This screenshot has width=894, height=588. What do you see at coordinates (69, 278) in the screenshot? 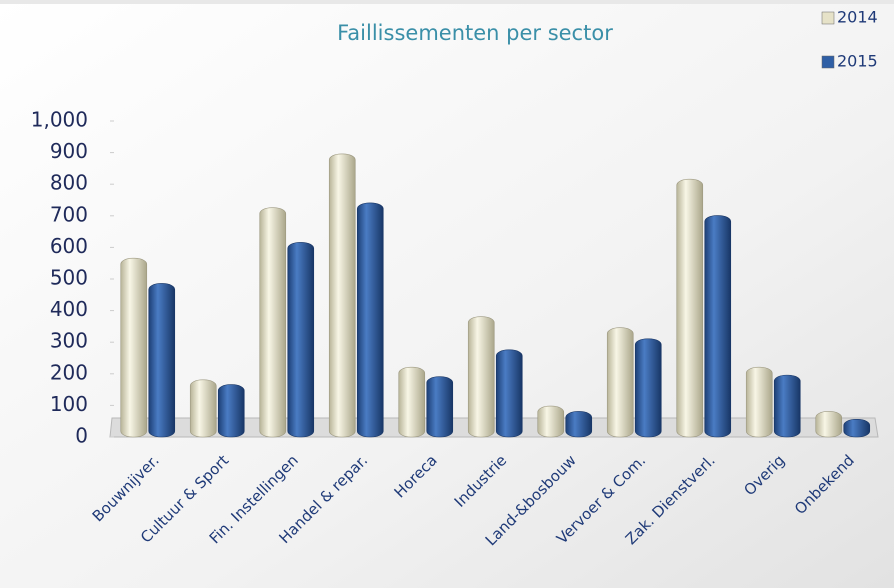
I see `y-tick-label: 500` at bounding box center [69, 278].